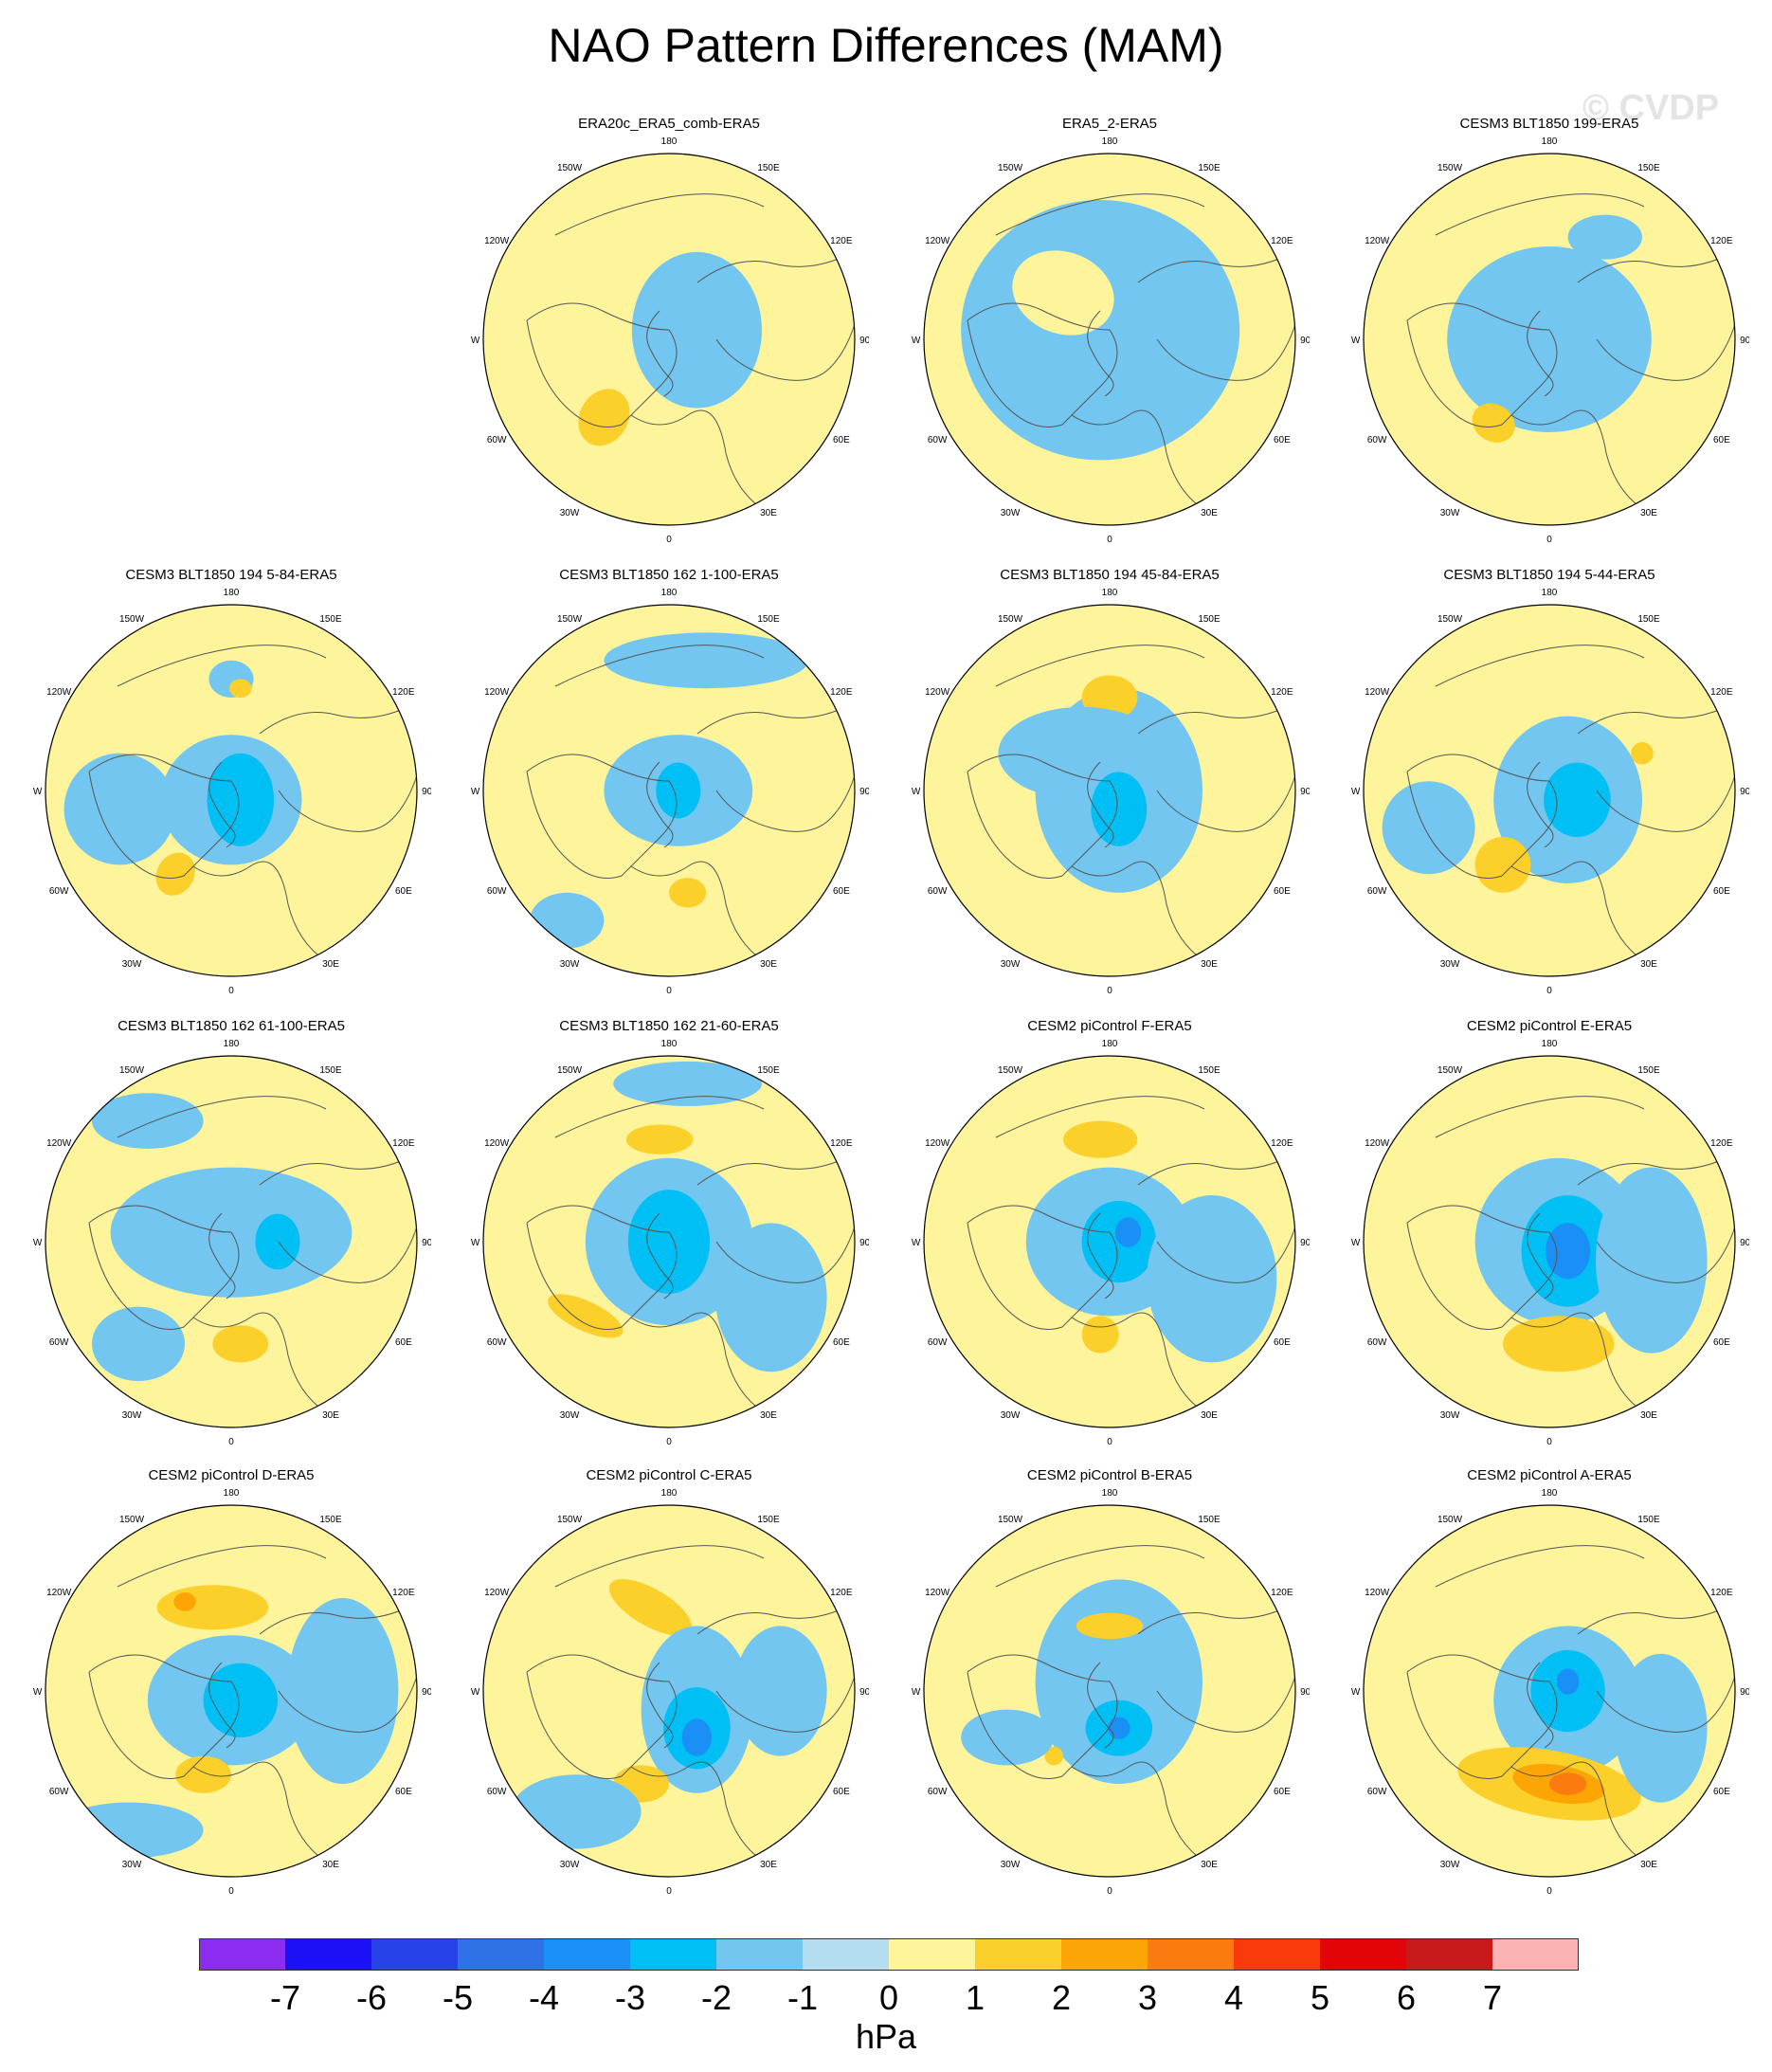 The image size is (1772, 2072). I want to click on panel-title: CESM2 piControl B-ERA5, so click(1109, 1475).